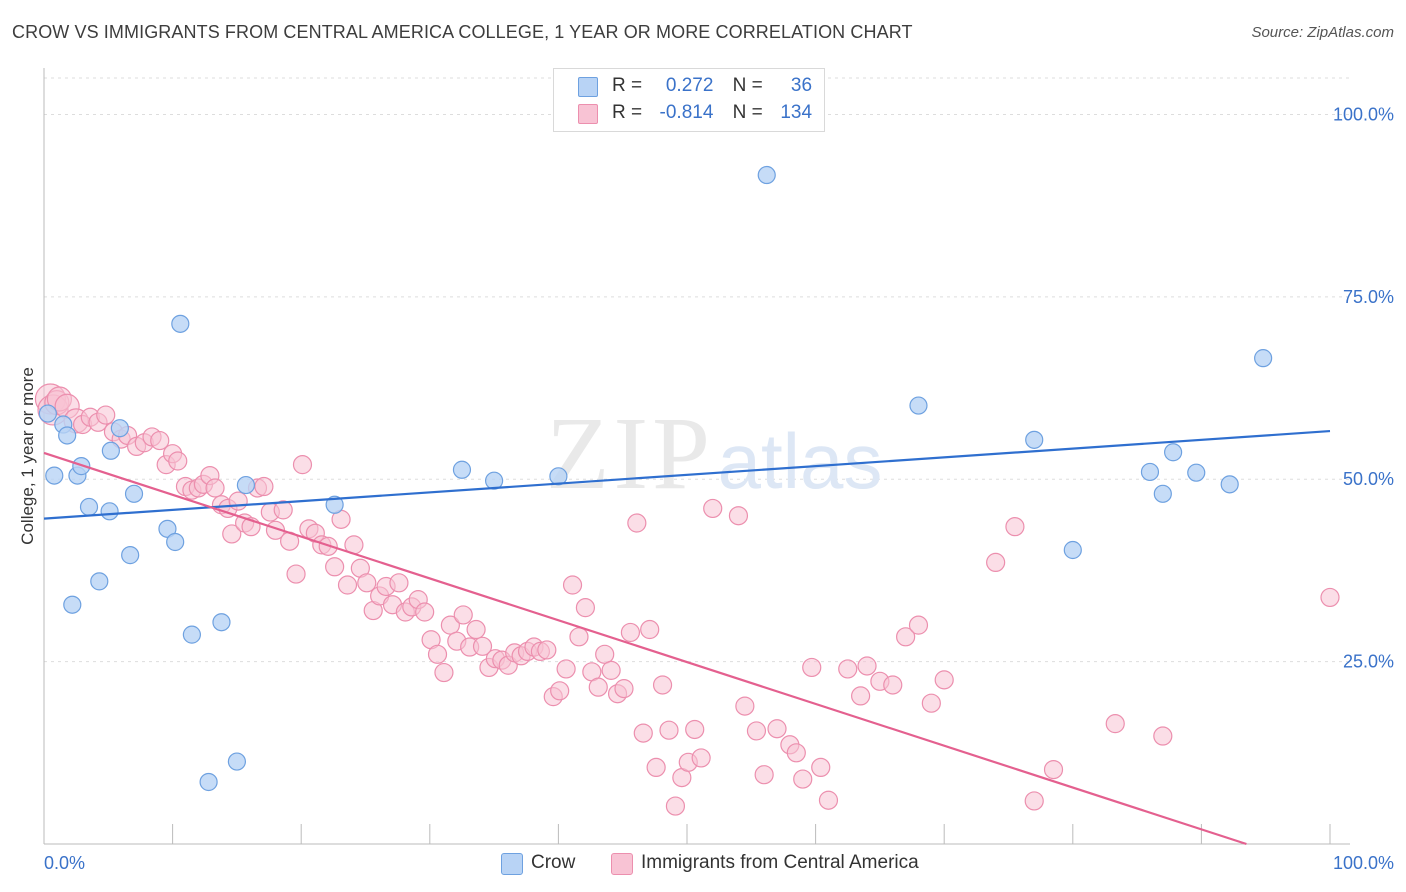 The height and width of the screenshot is (892, 1406). Describe the element at coordinates (747, 112) in the screenshot. I see `imm-n-label: N =` at that location.